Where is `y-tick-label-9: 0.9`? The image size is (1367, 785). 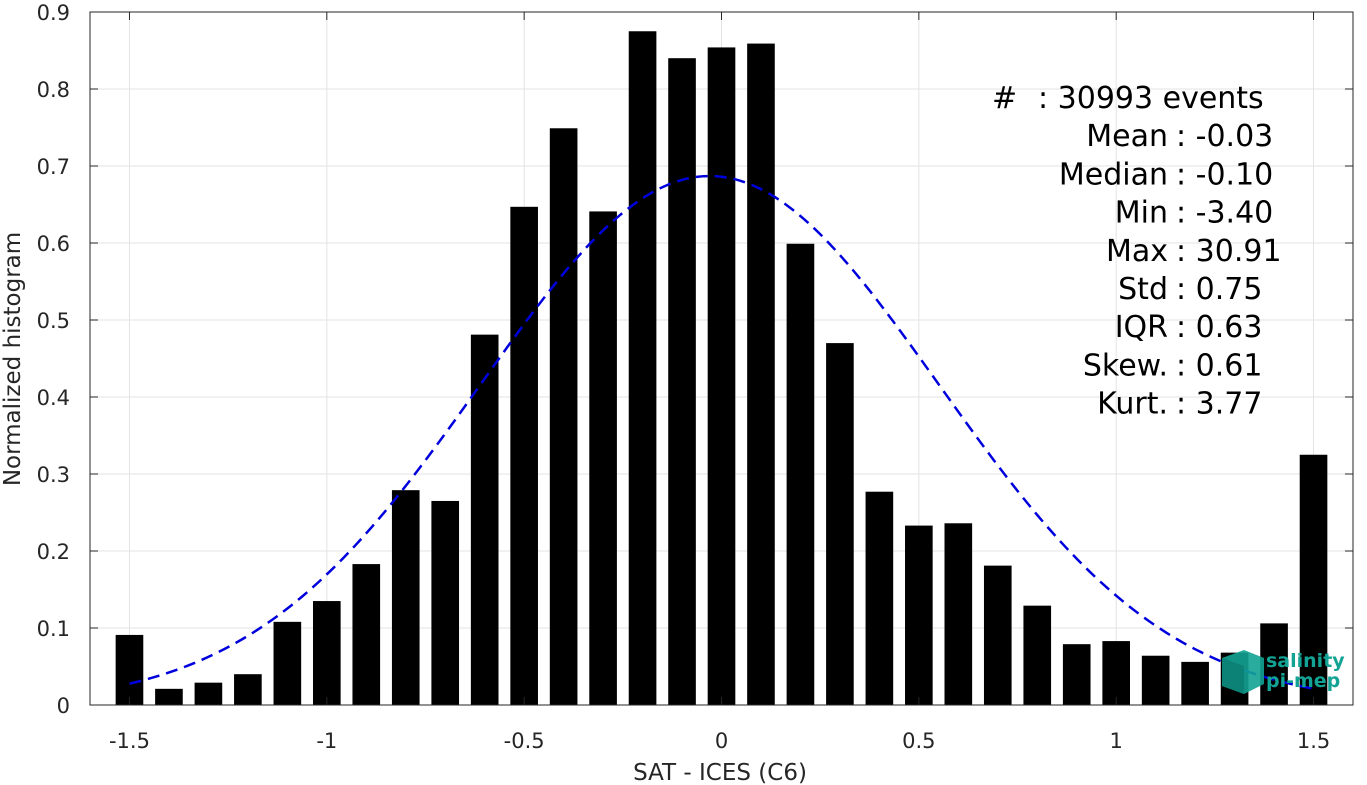 y-tick-label-9: 0.9 is located at coordinates (53, 13).